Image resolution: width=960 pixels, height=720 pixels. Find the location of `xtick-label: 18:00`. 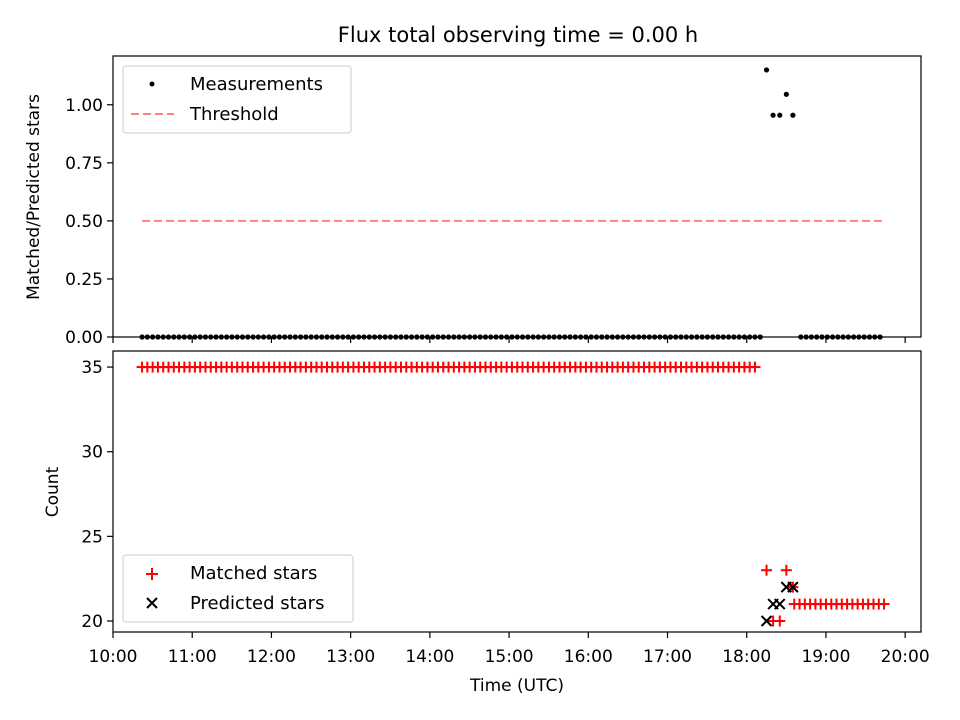

xtick-label: 18:00 is located at coordinates (746, 657).